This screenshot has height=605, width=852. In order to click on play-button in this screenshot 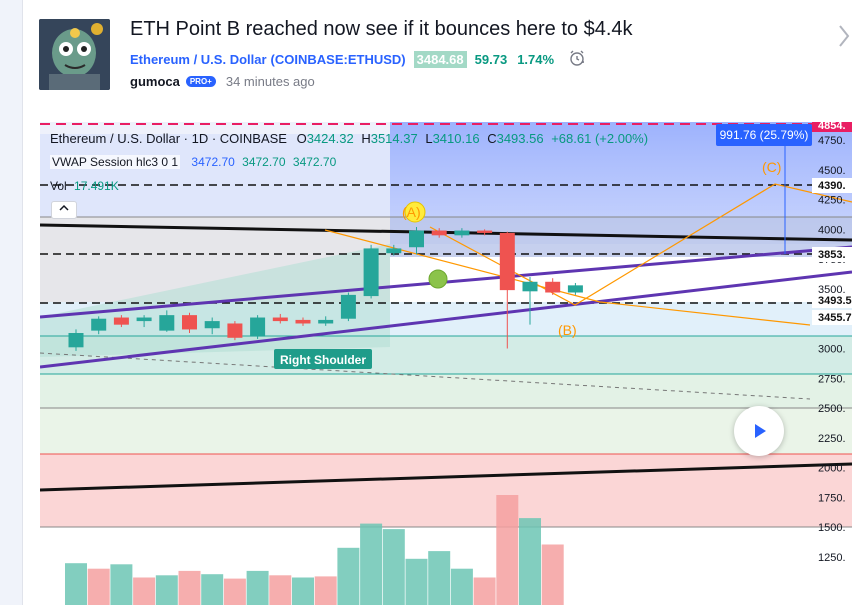, I will do `click(759, 431)`.